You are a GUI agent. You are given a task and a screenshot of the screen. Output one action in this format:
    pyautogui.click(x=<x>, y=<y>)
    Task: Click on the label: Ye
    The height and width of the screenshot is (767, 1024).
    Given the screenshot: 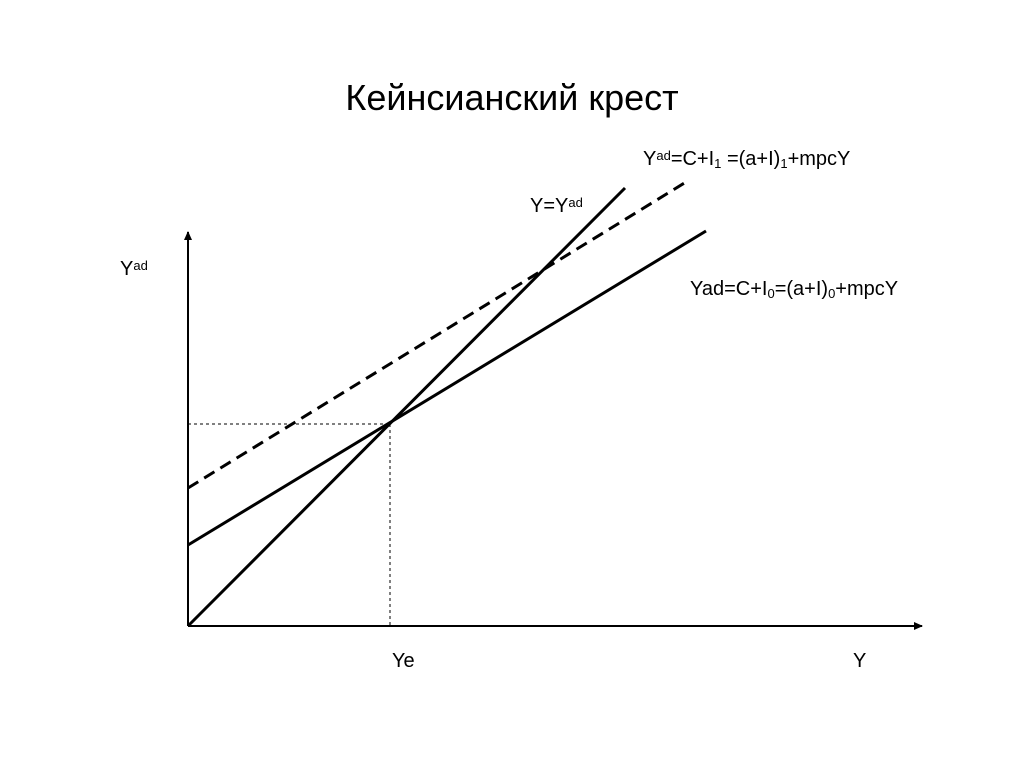 What is the action you would take?
    pyautogui.click(x=403, y=661)
    